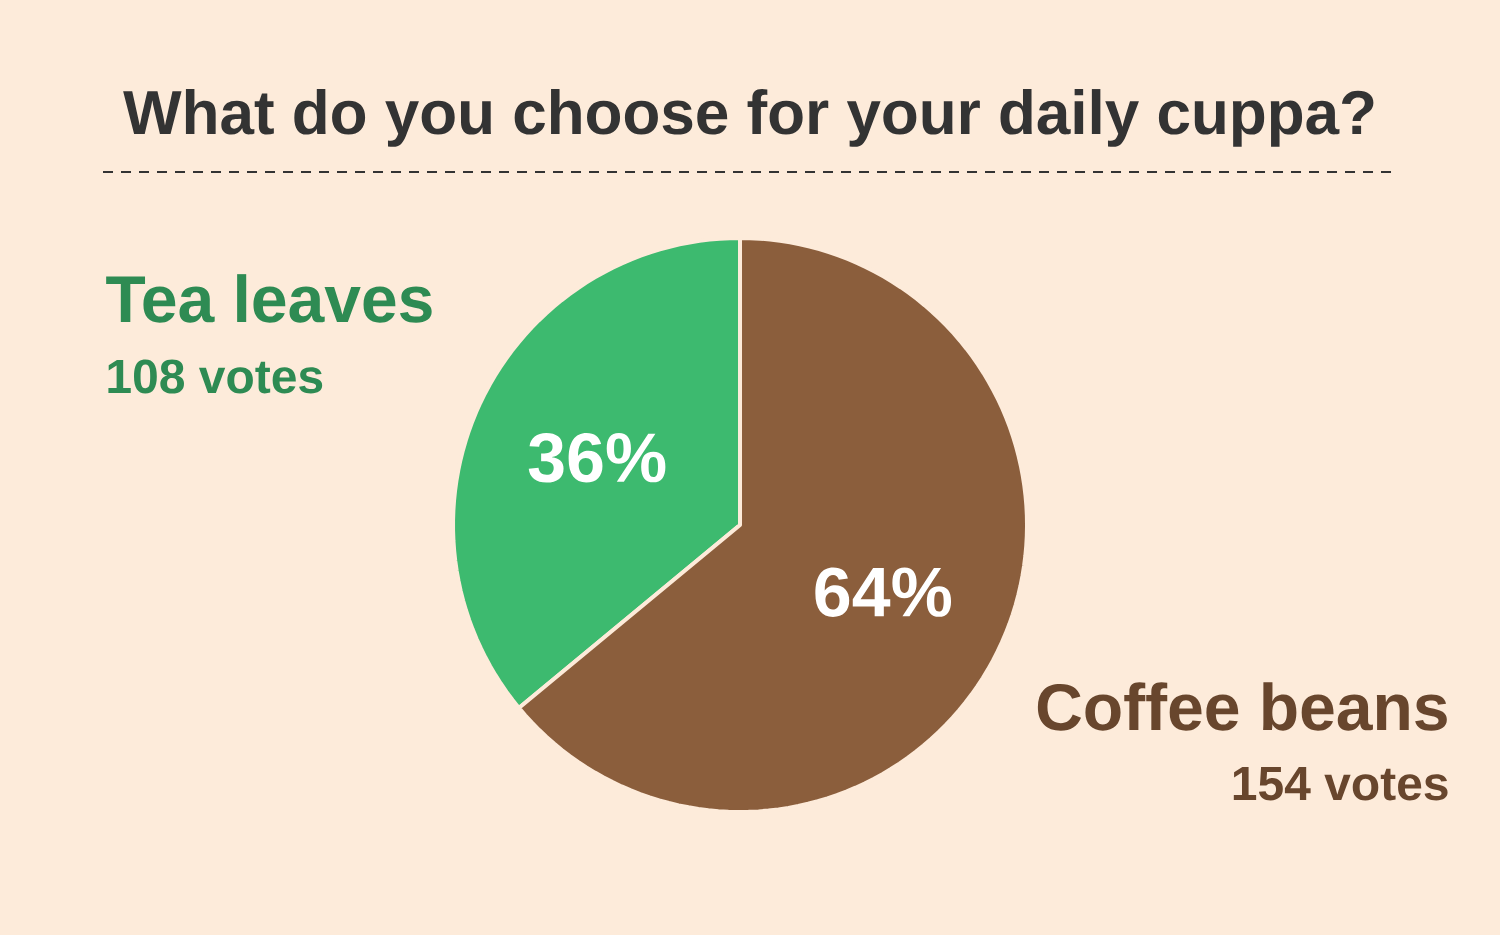 The width and height of the screenshot is (1500, 935). I want to click on data-label: 64%, so click(883, 592).